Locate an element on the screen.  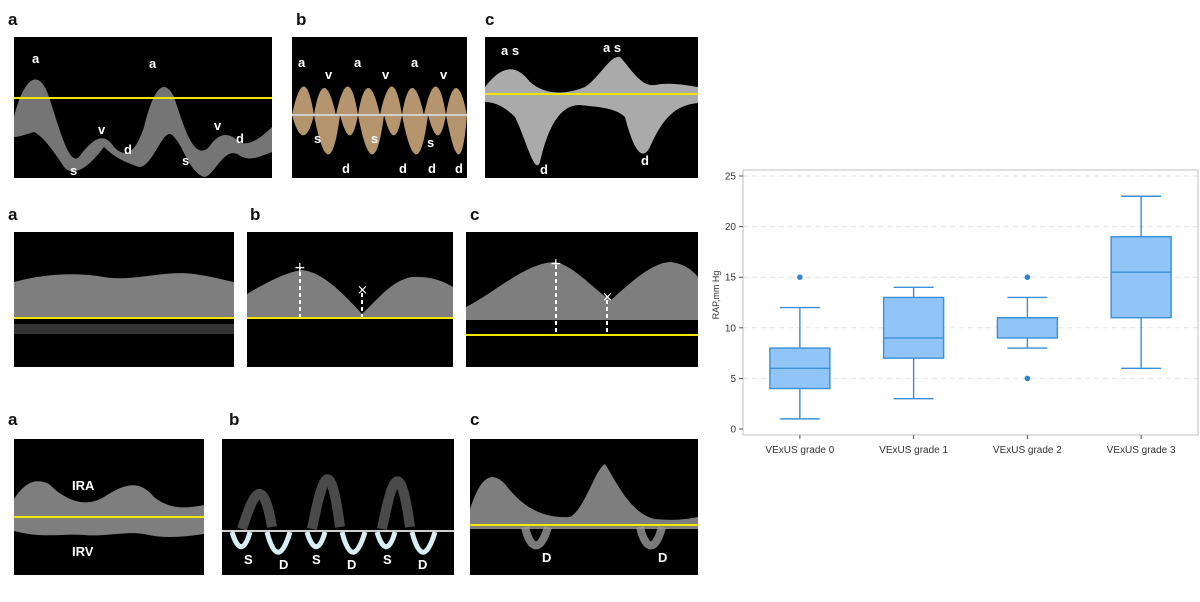
wave-label: IRA is located at coordinates (83, 485).